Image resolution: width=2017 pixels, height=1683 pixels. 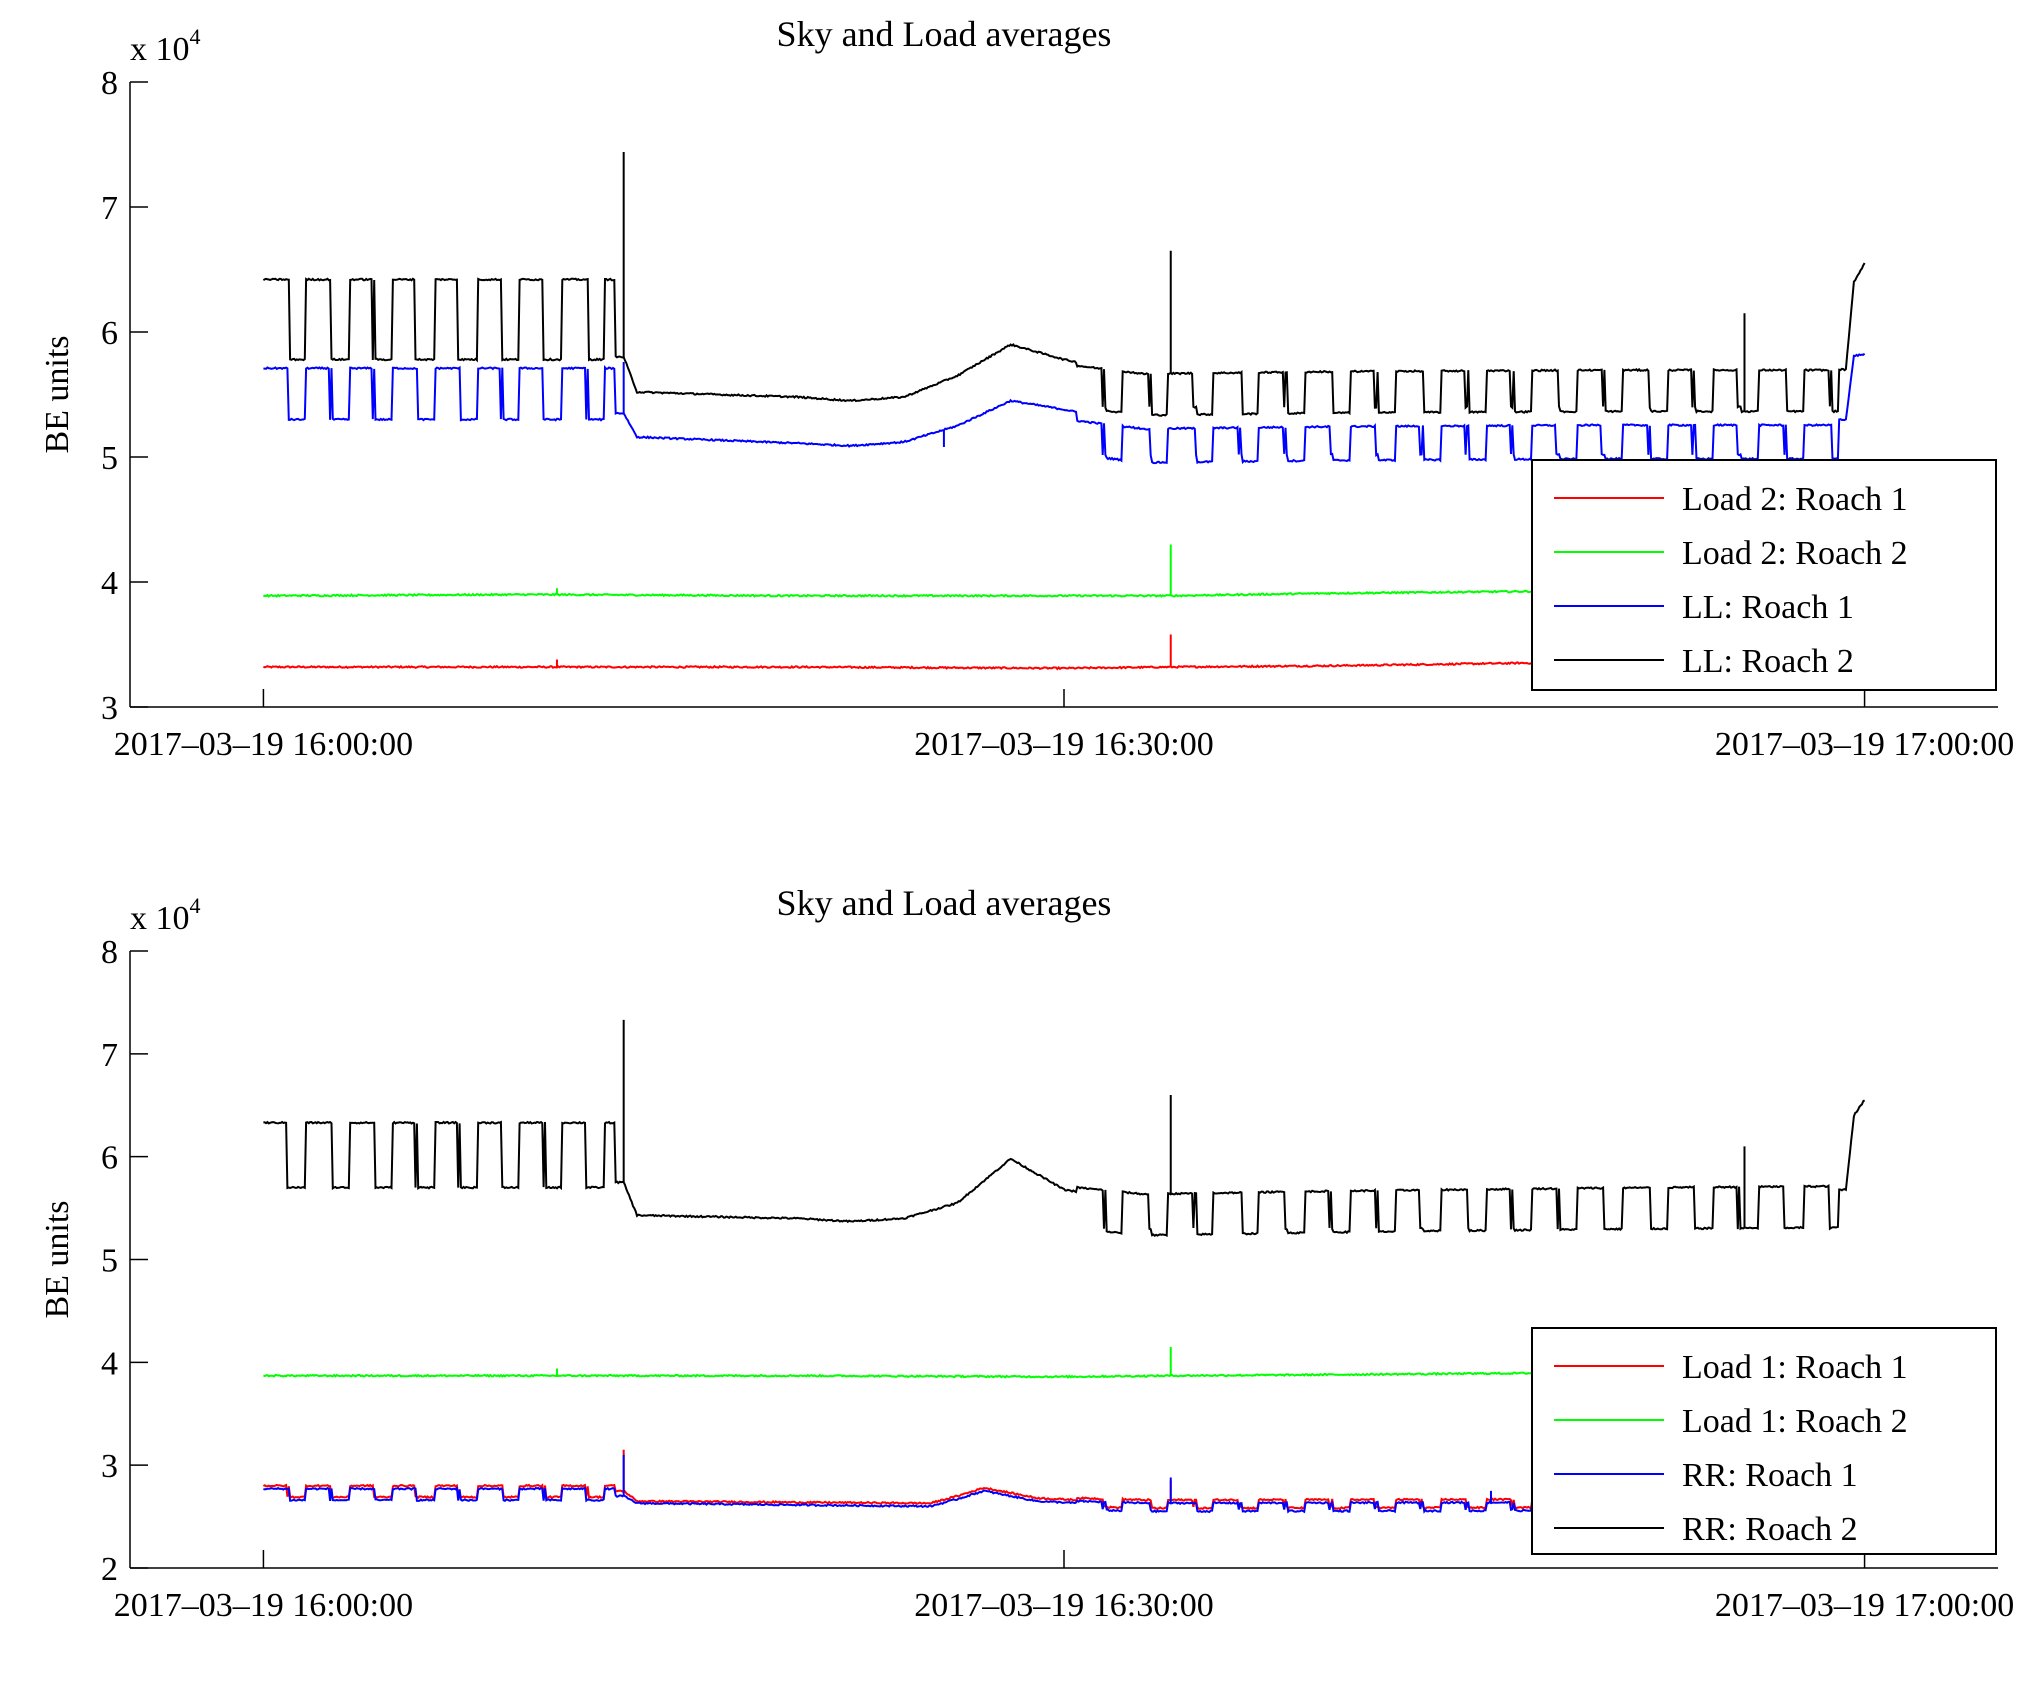 What do you see at coordinates (1770, 1529) in the screenshot?
I see `legend-label: RR: Roach 2` at bounding box center [1770, 1529].